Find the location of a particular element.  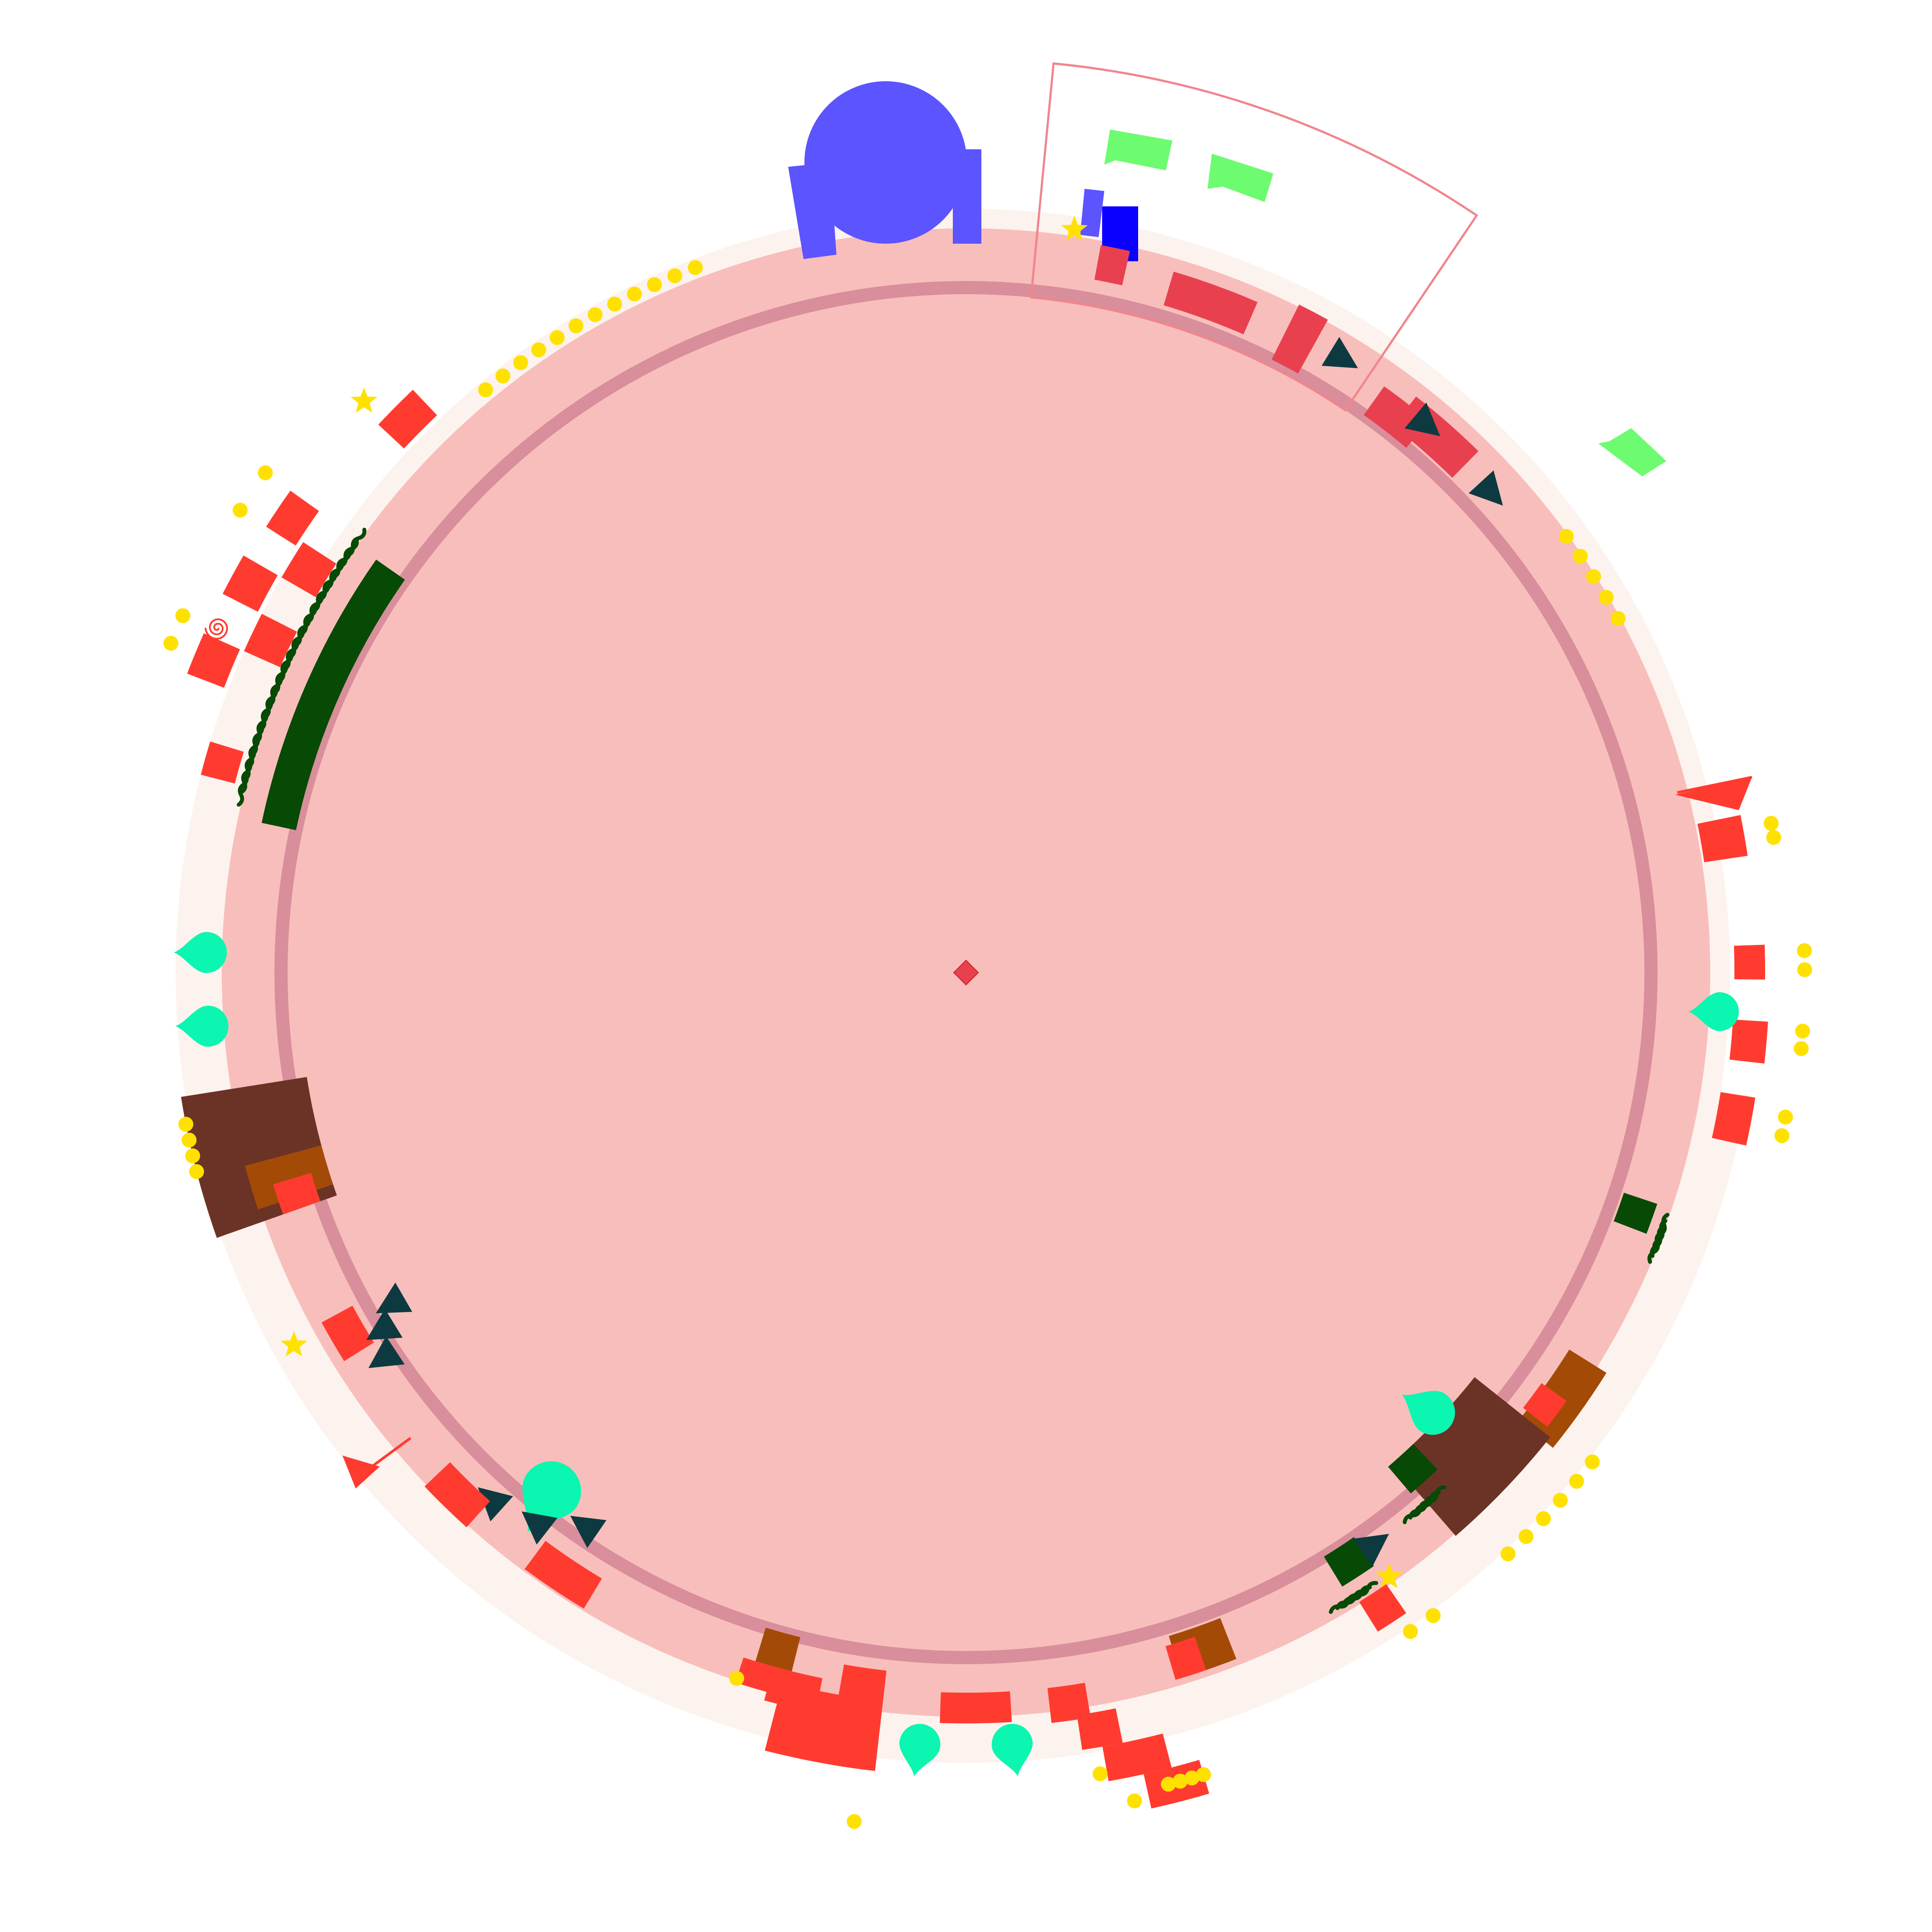

lock-glyph-head is located at coordinates (885, 162).